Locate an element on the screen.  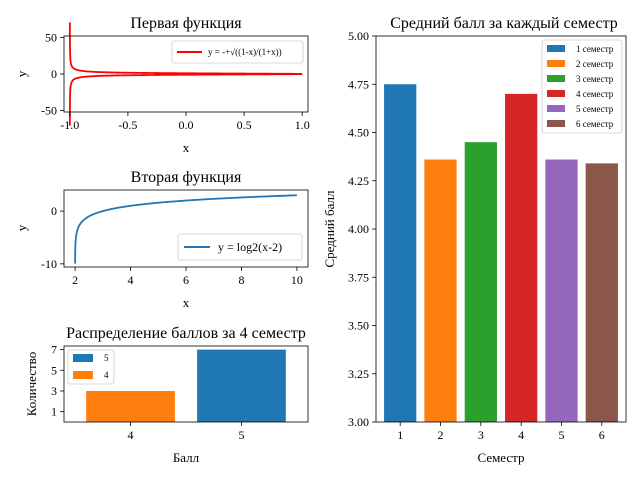
y-tick-label: 3.75 is located at coordinates (358, 277).